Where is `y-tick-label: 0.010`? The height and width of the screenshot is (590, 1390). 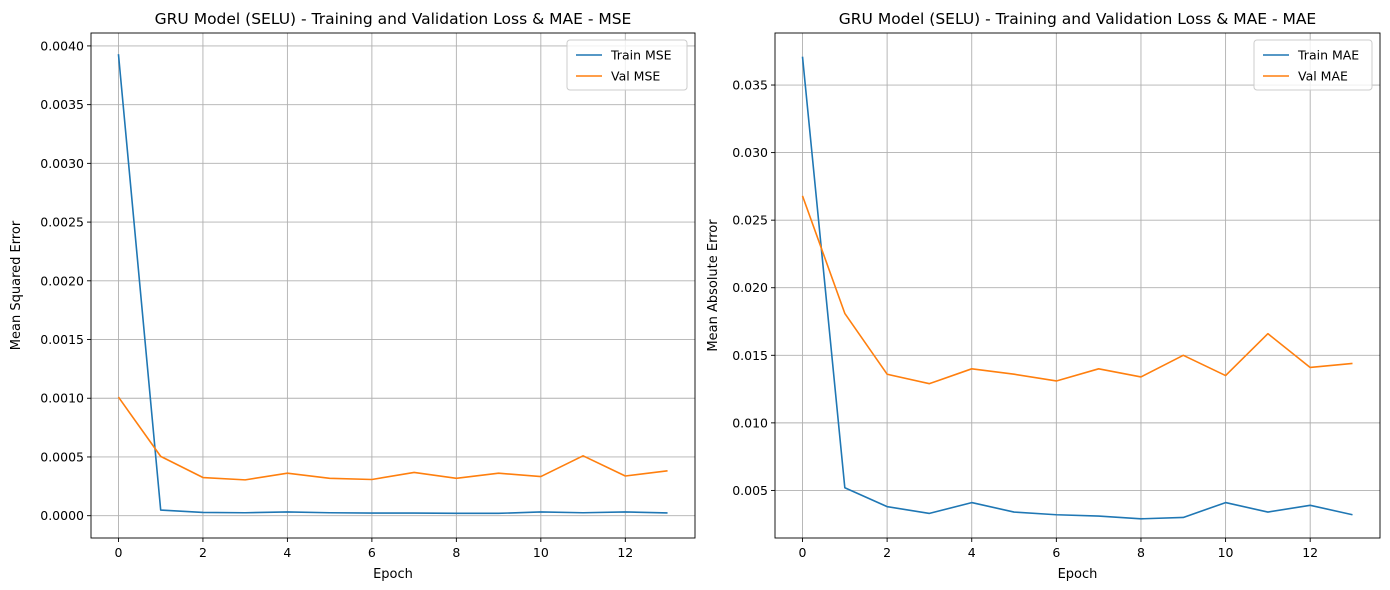
y-tick-label: 0.010 is located at coordinates (750, 422).